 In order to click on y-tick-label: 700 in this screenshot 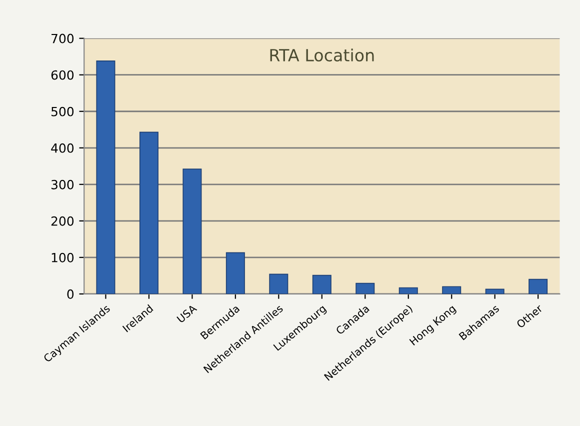, I will do `click(63, 39)`.